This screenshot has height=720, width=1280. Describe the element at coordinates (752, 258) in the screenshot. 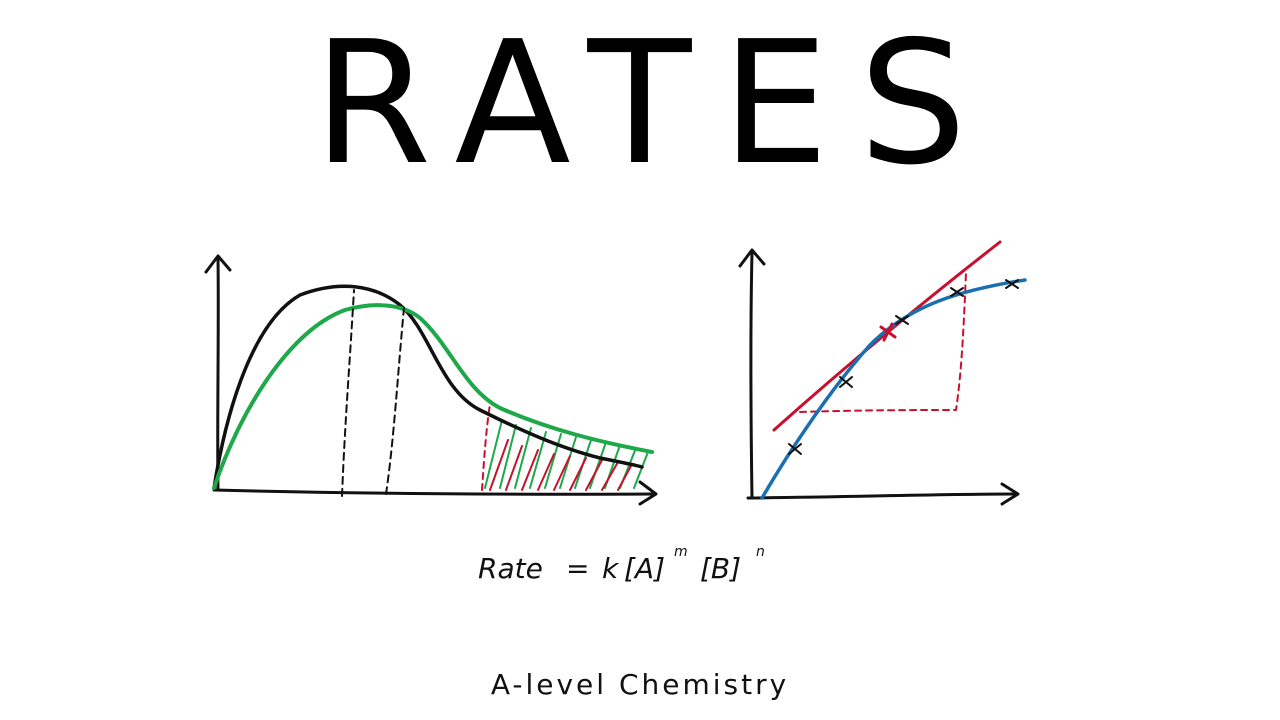

I see `right-y-arrow` at that location.